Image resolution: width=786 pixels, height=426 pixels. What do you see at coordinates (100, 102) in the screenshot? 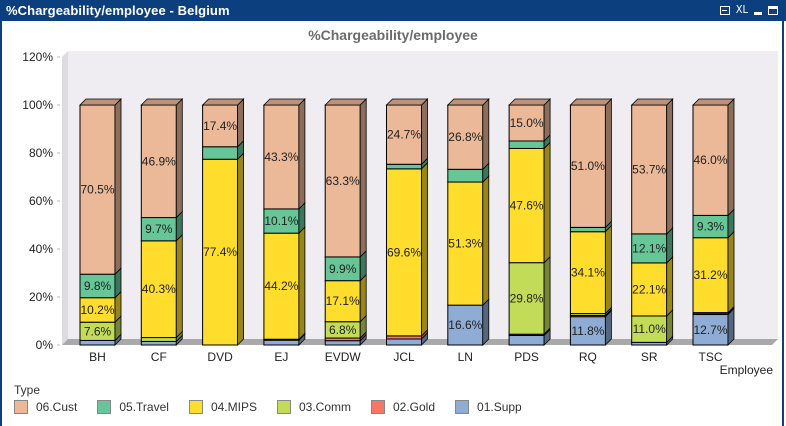
I see `bar-top-bh` at bounding box center [100, 102].